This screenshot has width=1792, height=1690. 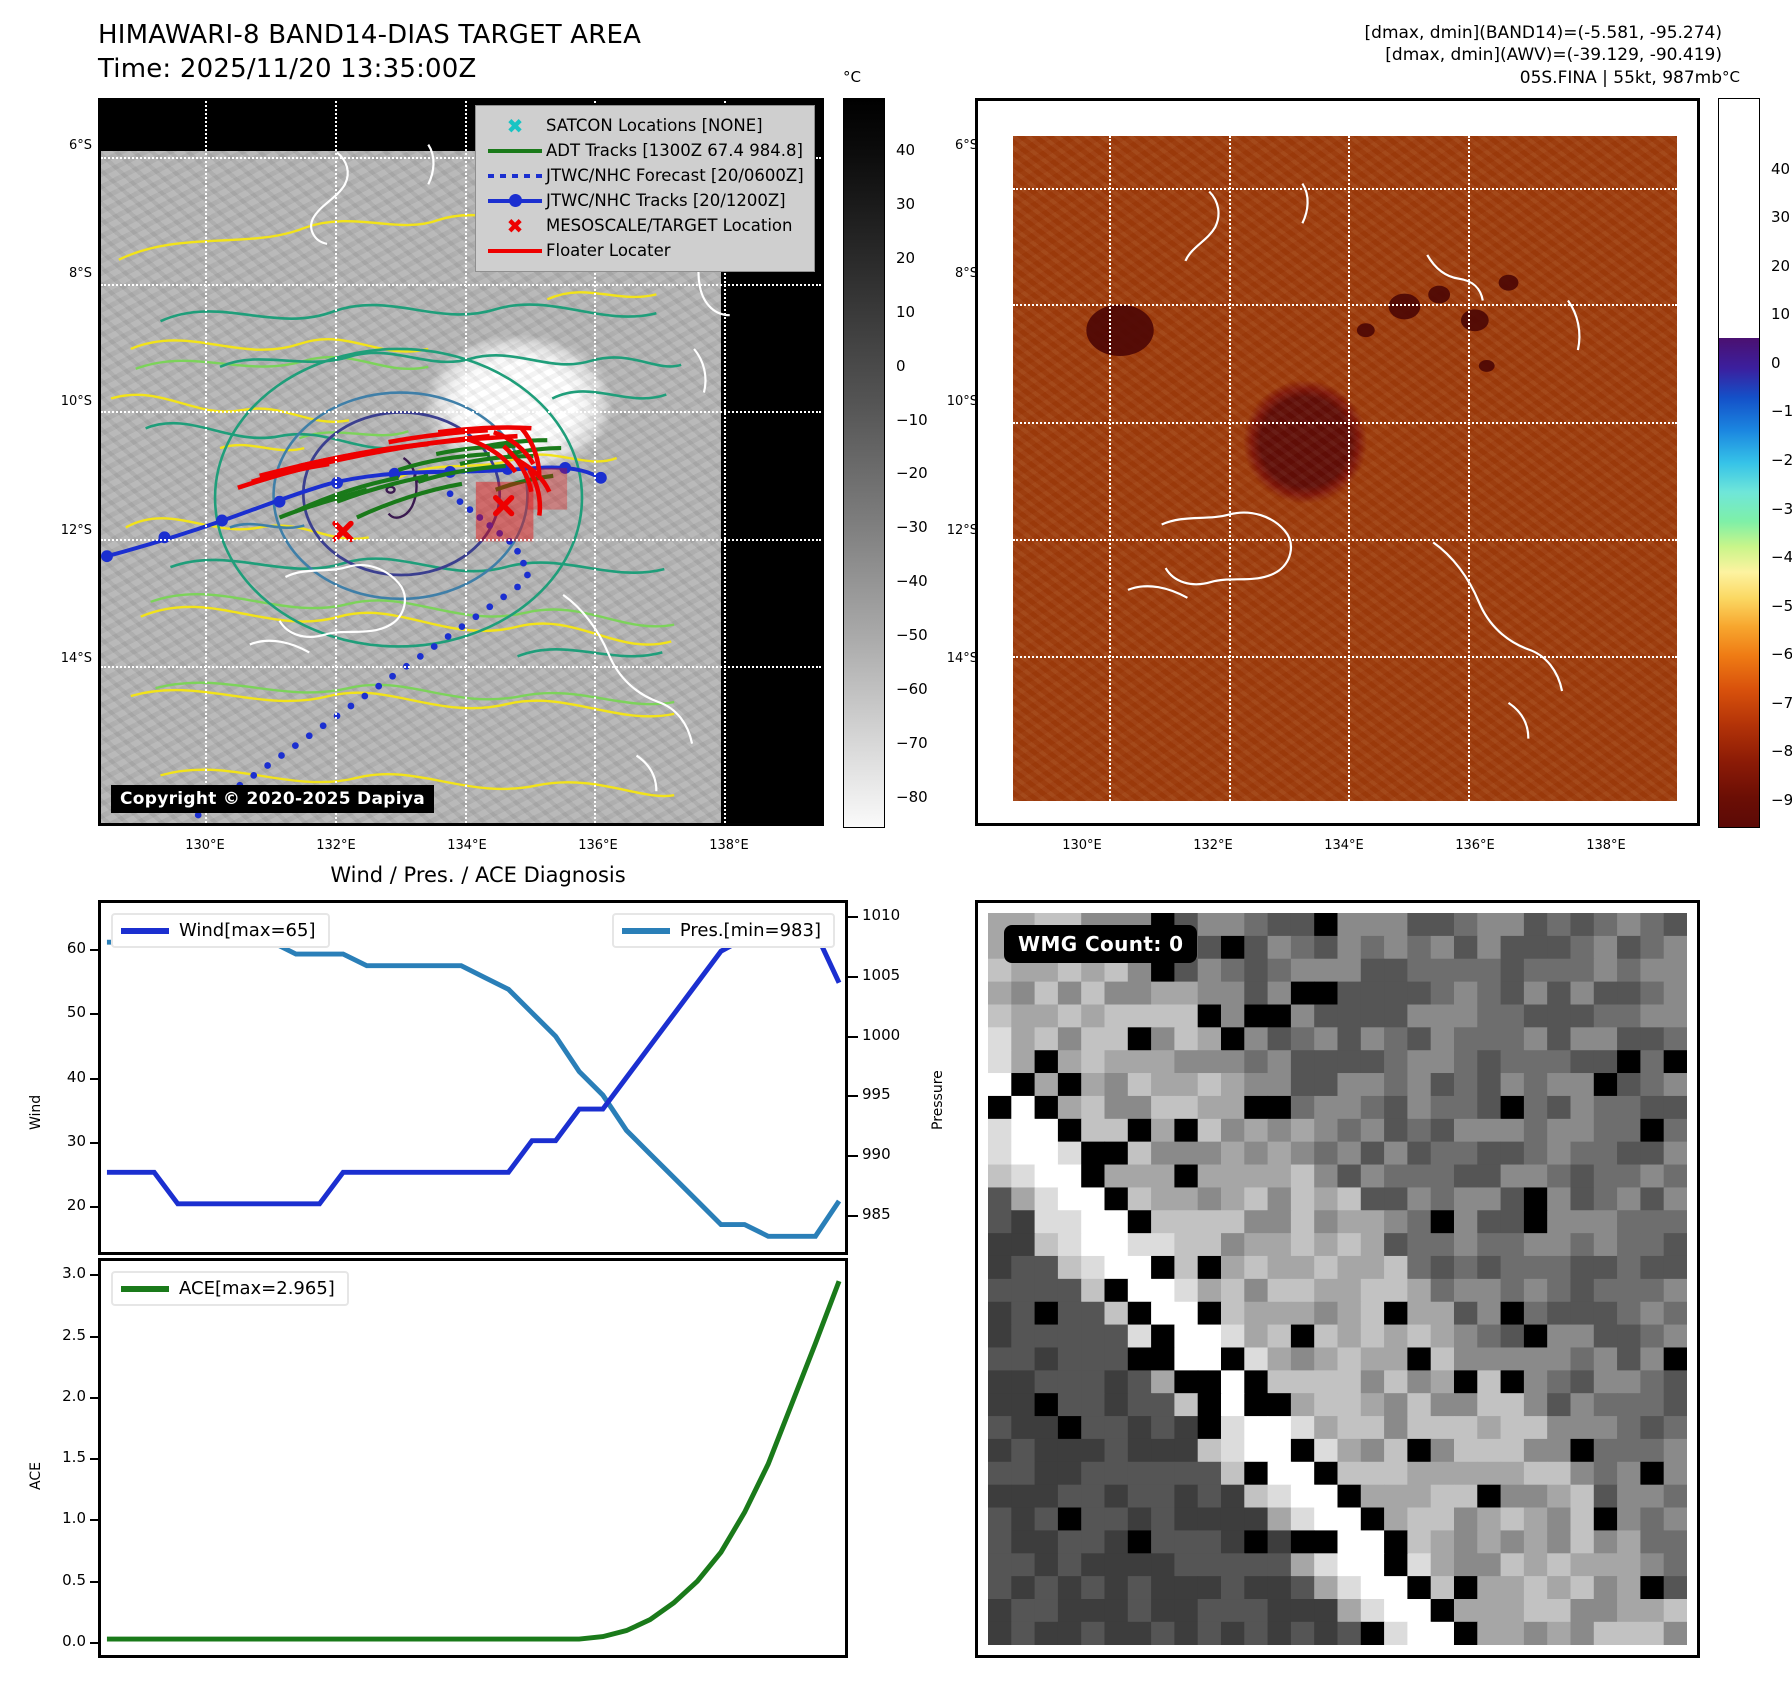 What do you see at coordinates (666, 200) in the screenshot?
I see `legend-label: JTWC/NHC Tracks [20/1200Z]` at bounding box center [666, 200].